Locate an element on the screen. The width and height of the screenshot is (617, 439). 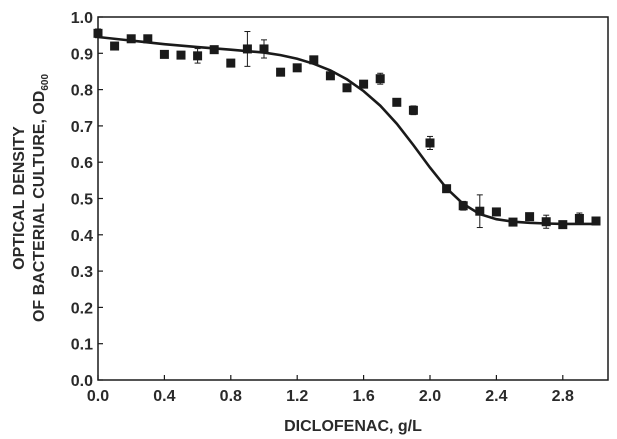
y-tick-label: 0.2 is located at coordinates (82, 308).